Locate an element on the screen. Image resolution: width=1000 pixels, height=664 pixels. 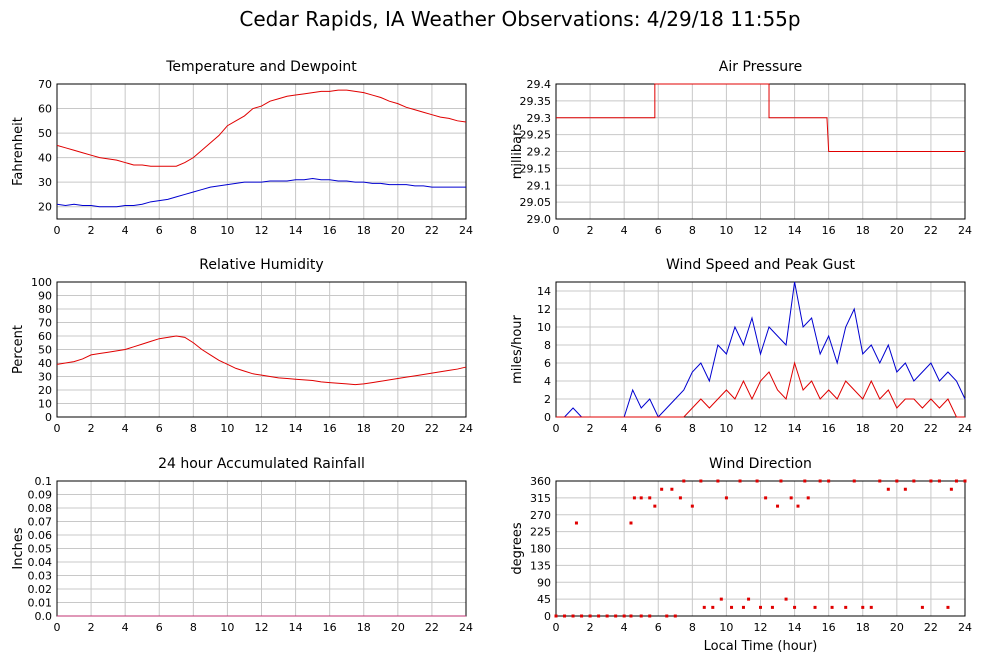
y-tick-label: 29.05 is located at coordinates (536, 202).